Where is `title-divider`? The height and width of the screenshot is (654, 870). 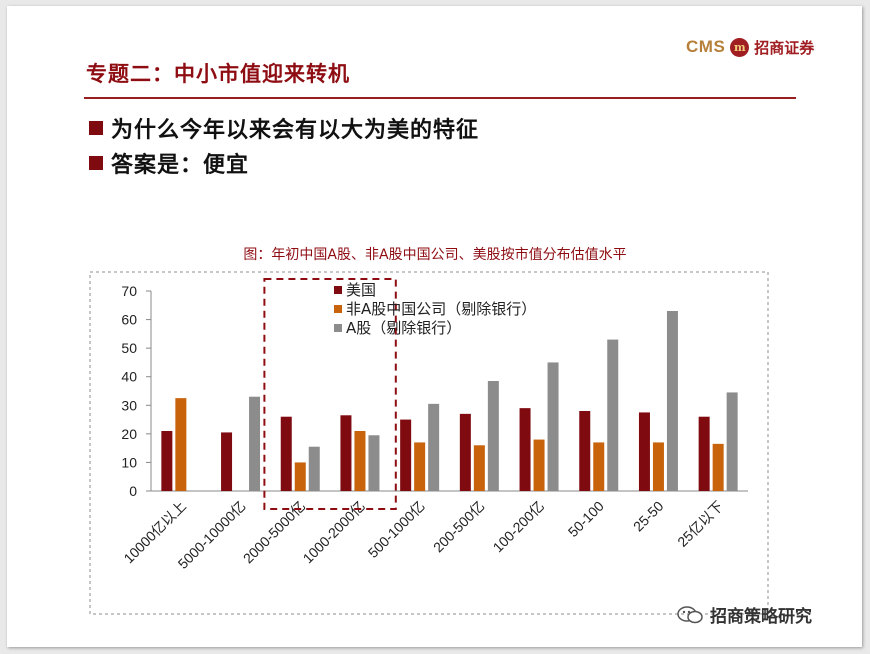 title-divider is located at coordinates (440, 98).